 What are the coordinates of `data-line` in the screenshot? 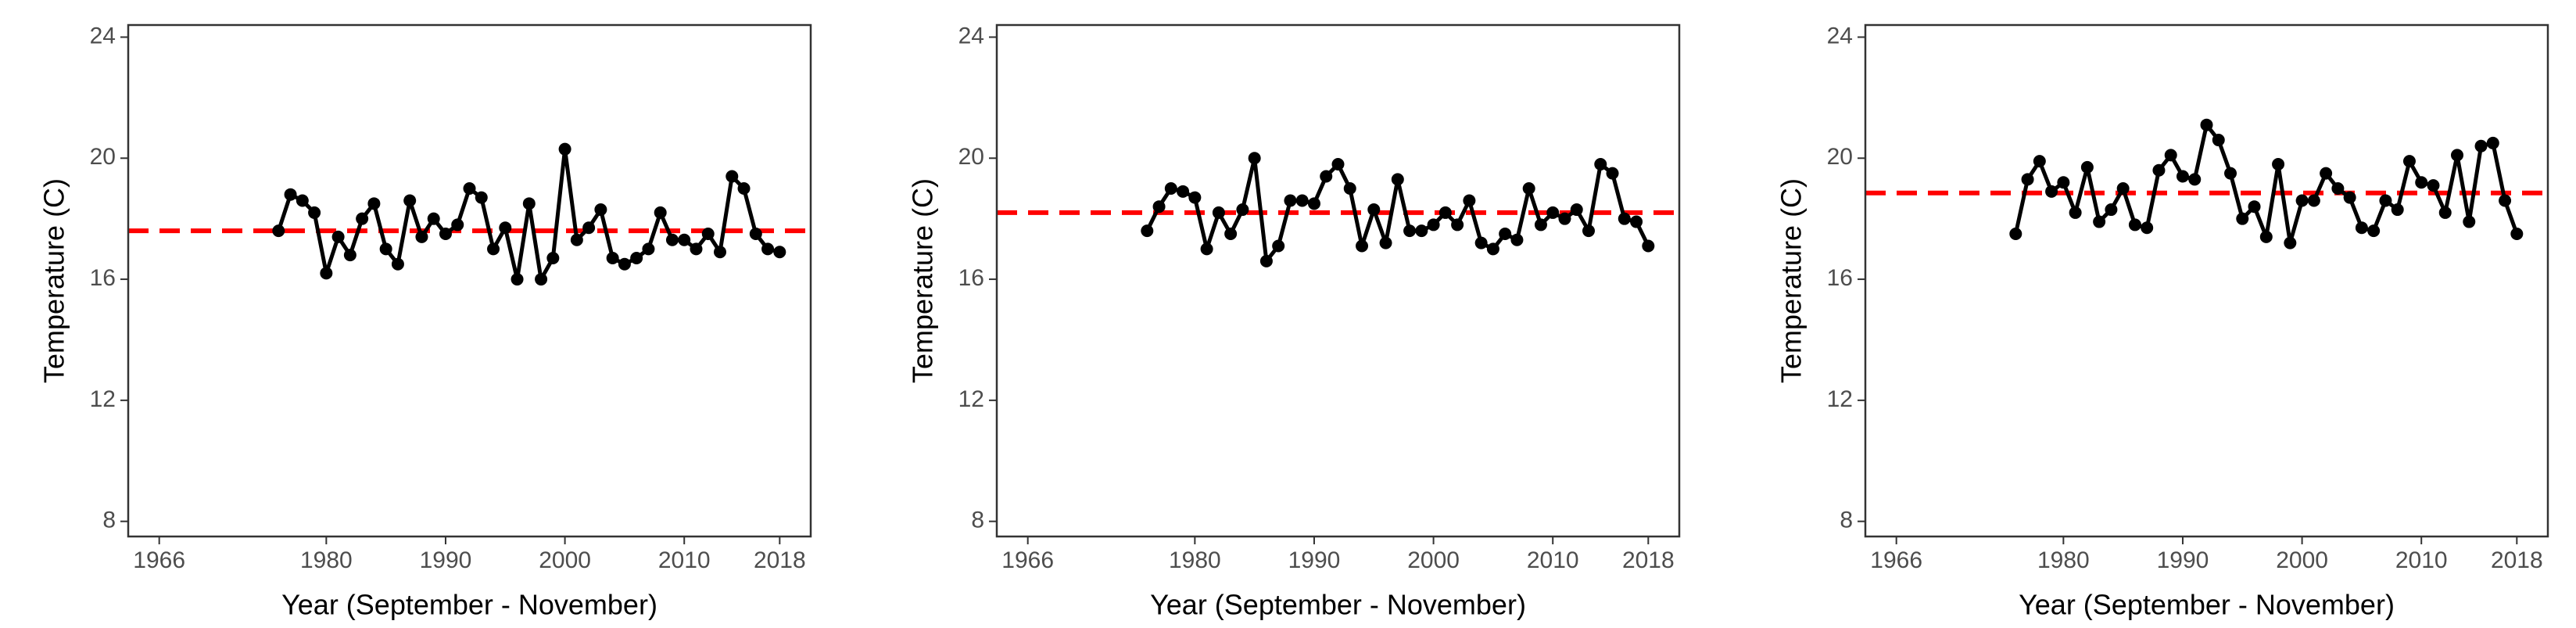 It's located at (2266, 185).